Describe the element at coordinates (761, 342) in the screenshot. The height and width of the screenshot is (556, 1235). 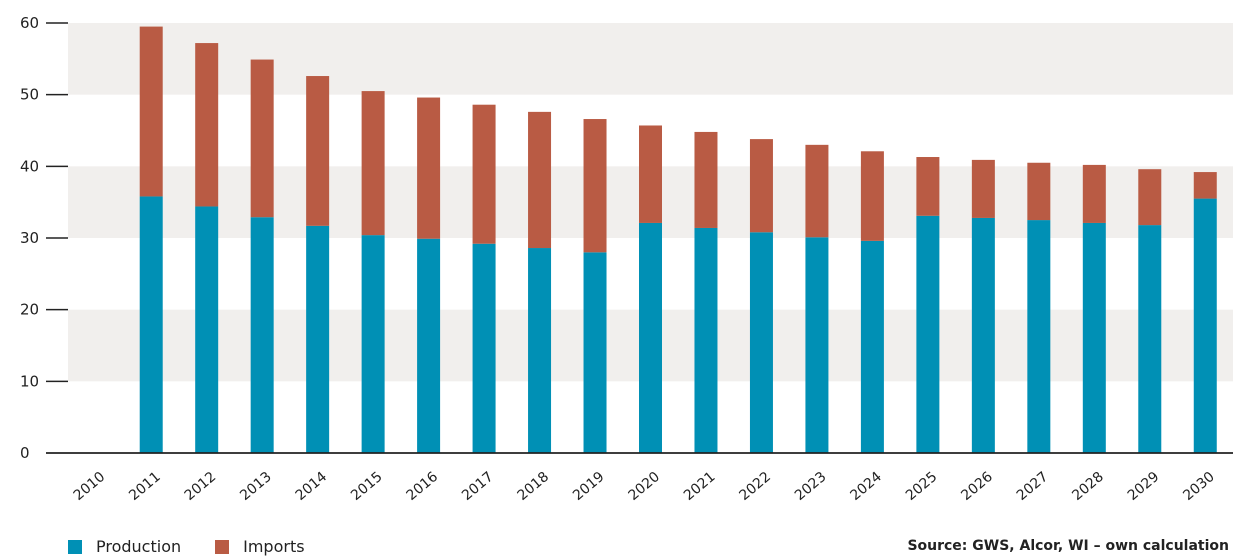
I see `bar-production-2022` at that location.